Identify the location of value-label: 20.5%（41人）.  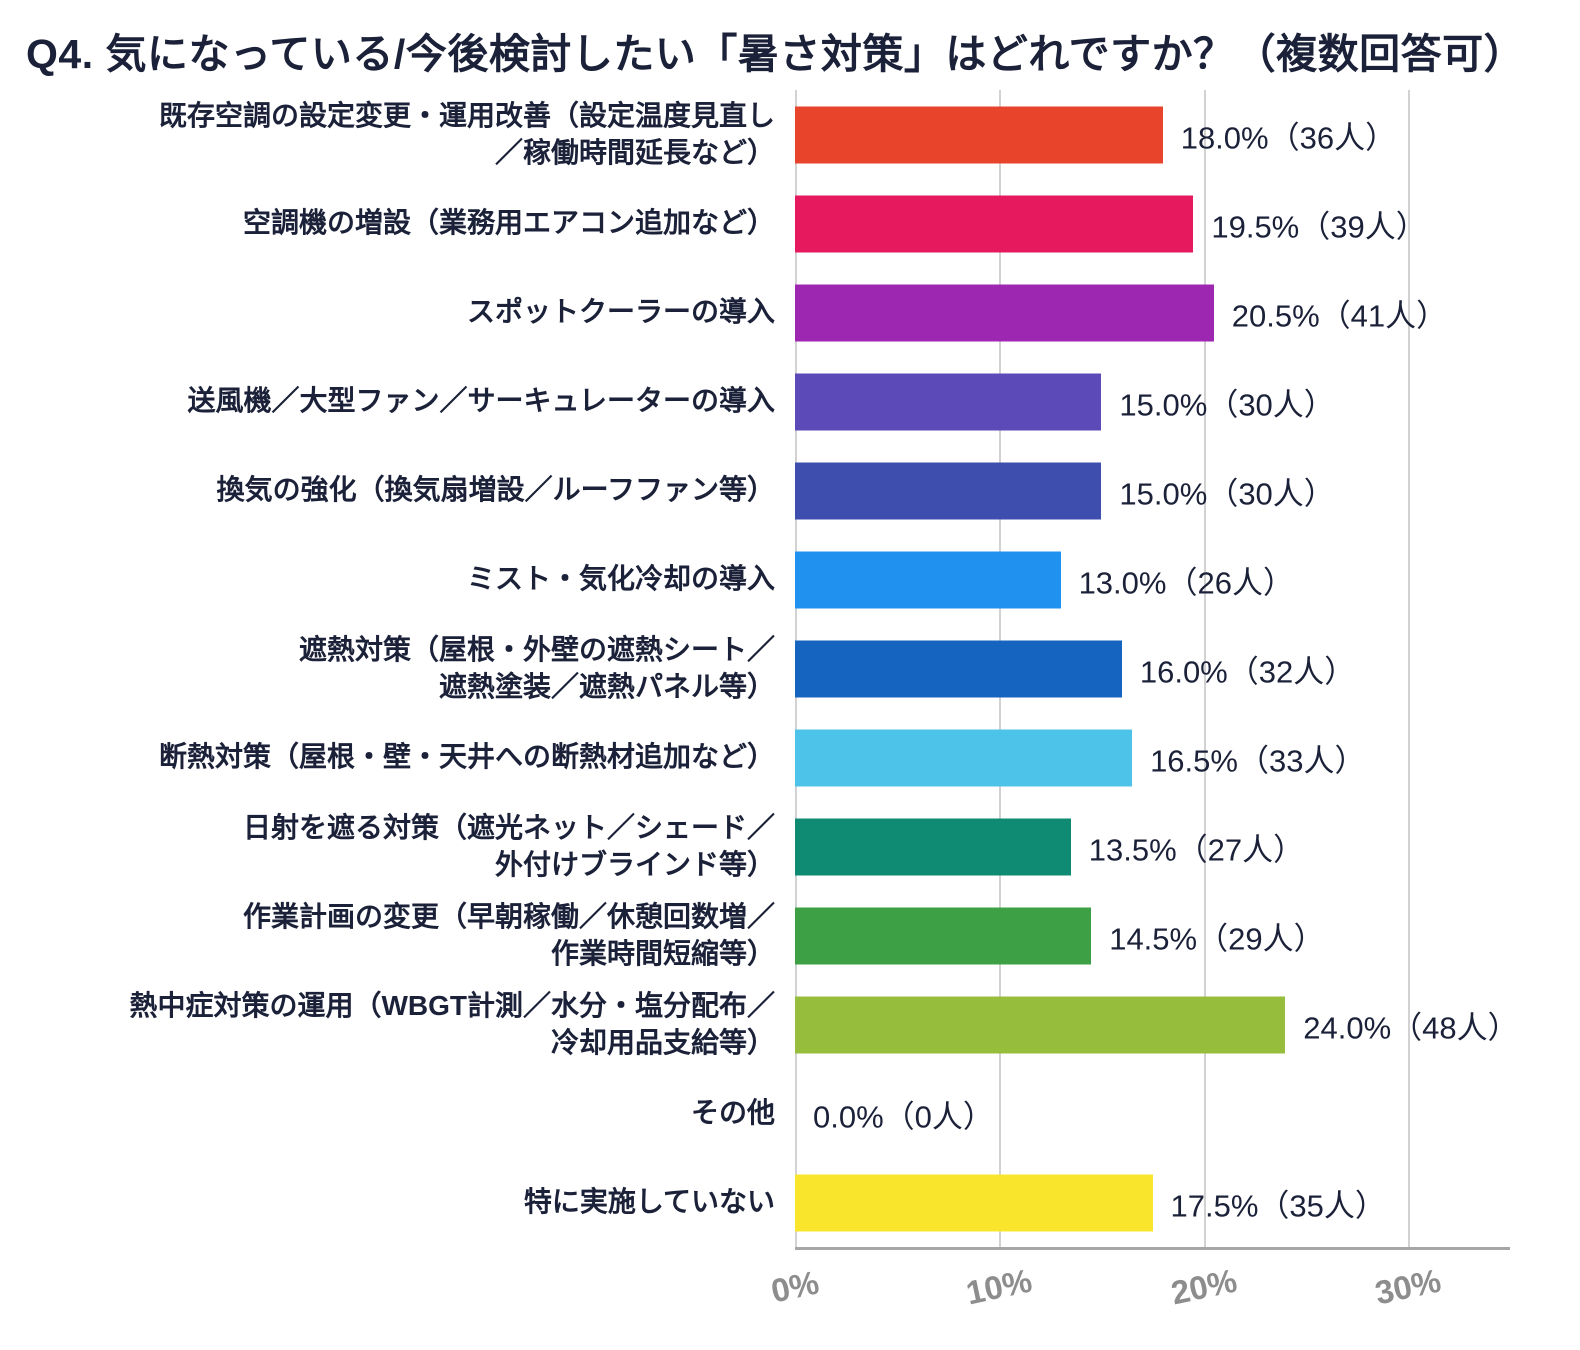
(1339, 315).